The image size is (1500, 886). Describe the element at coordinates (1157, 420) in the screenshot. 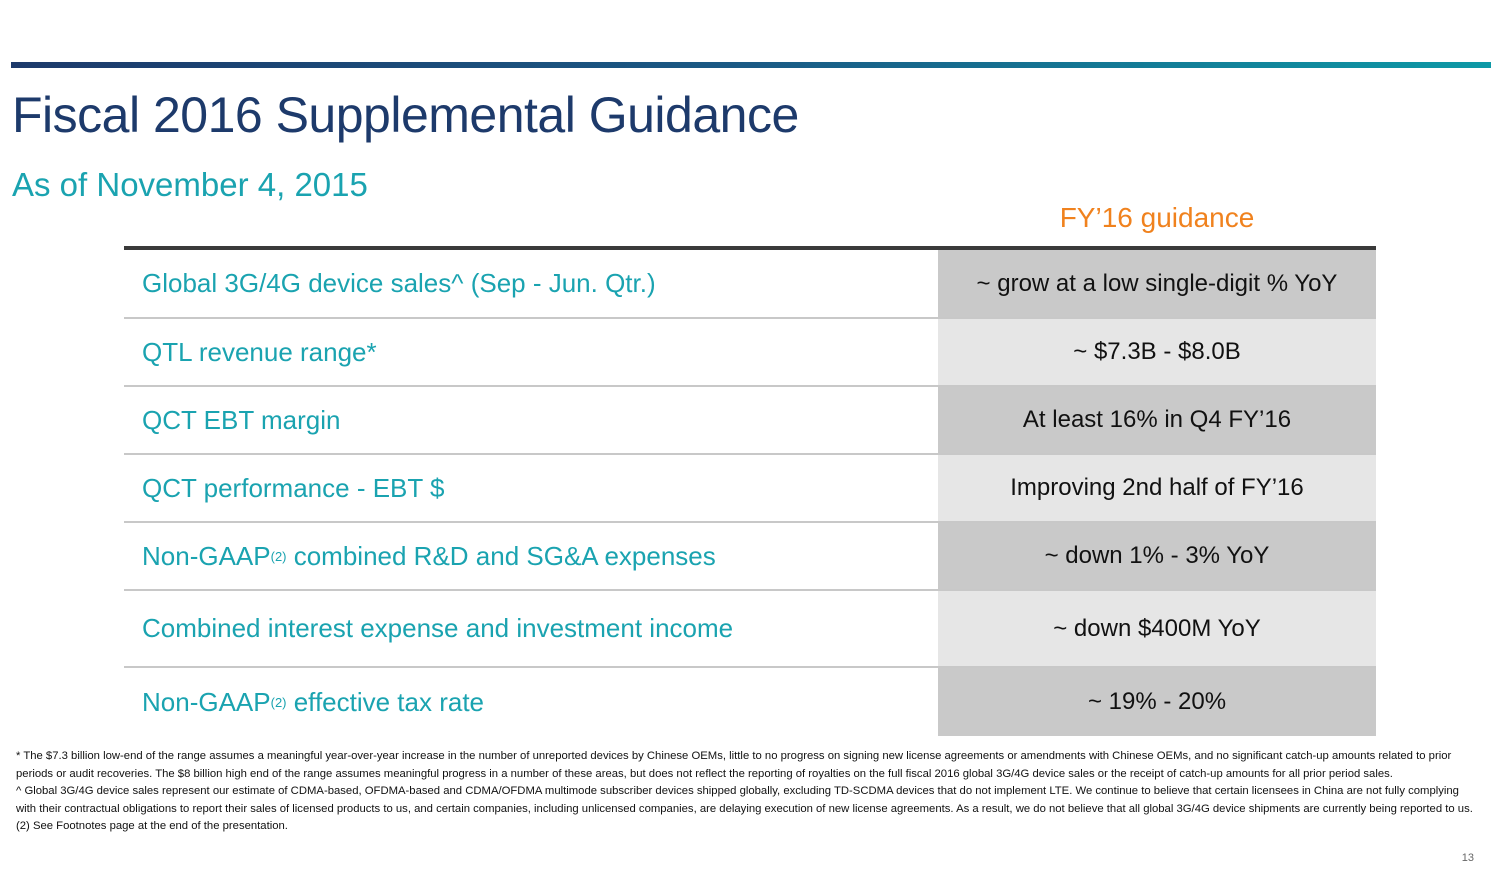

I see `row-value: At least 16% in Q4 FY’16` at that location.